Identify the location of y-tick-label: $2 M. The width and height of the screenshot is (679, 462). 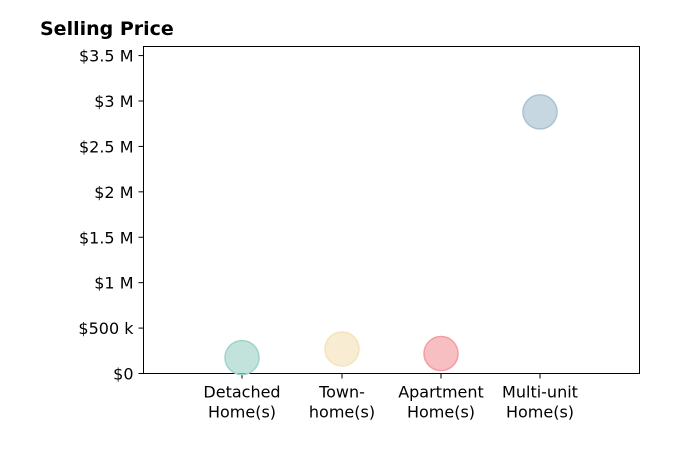
(113, 192).